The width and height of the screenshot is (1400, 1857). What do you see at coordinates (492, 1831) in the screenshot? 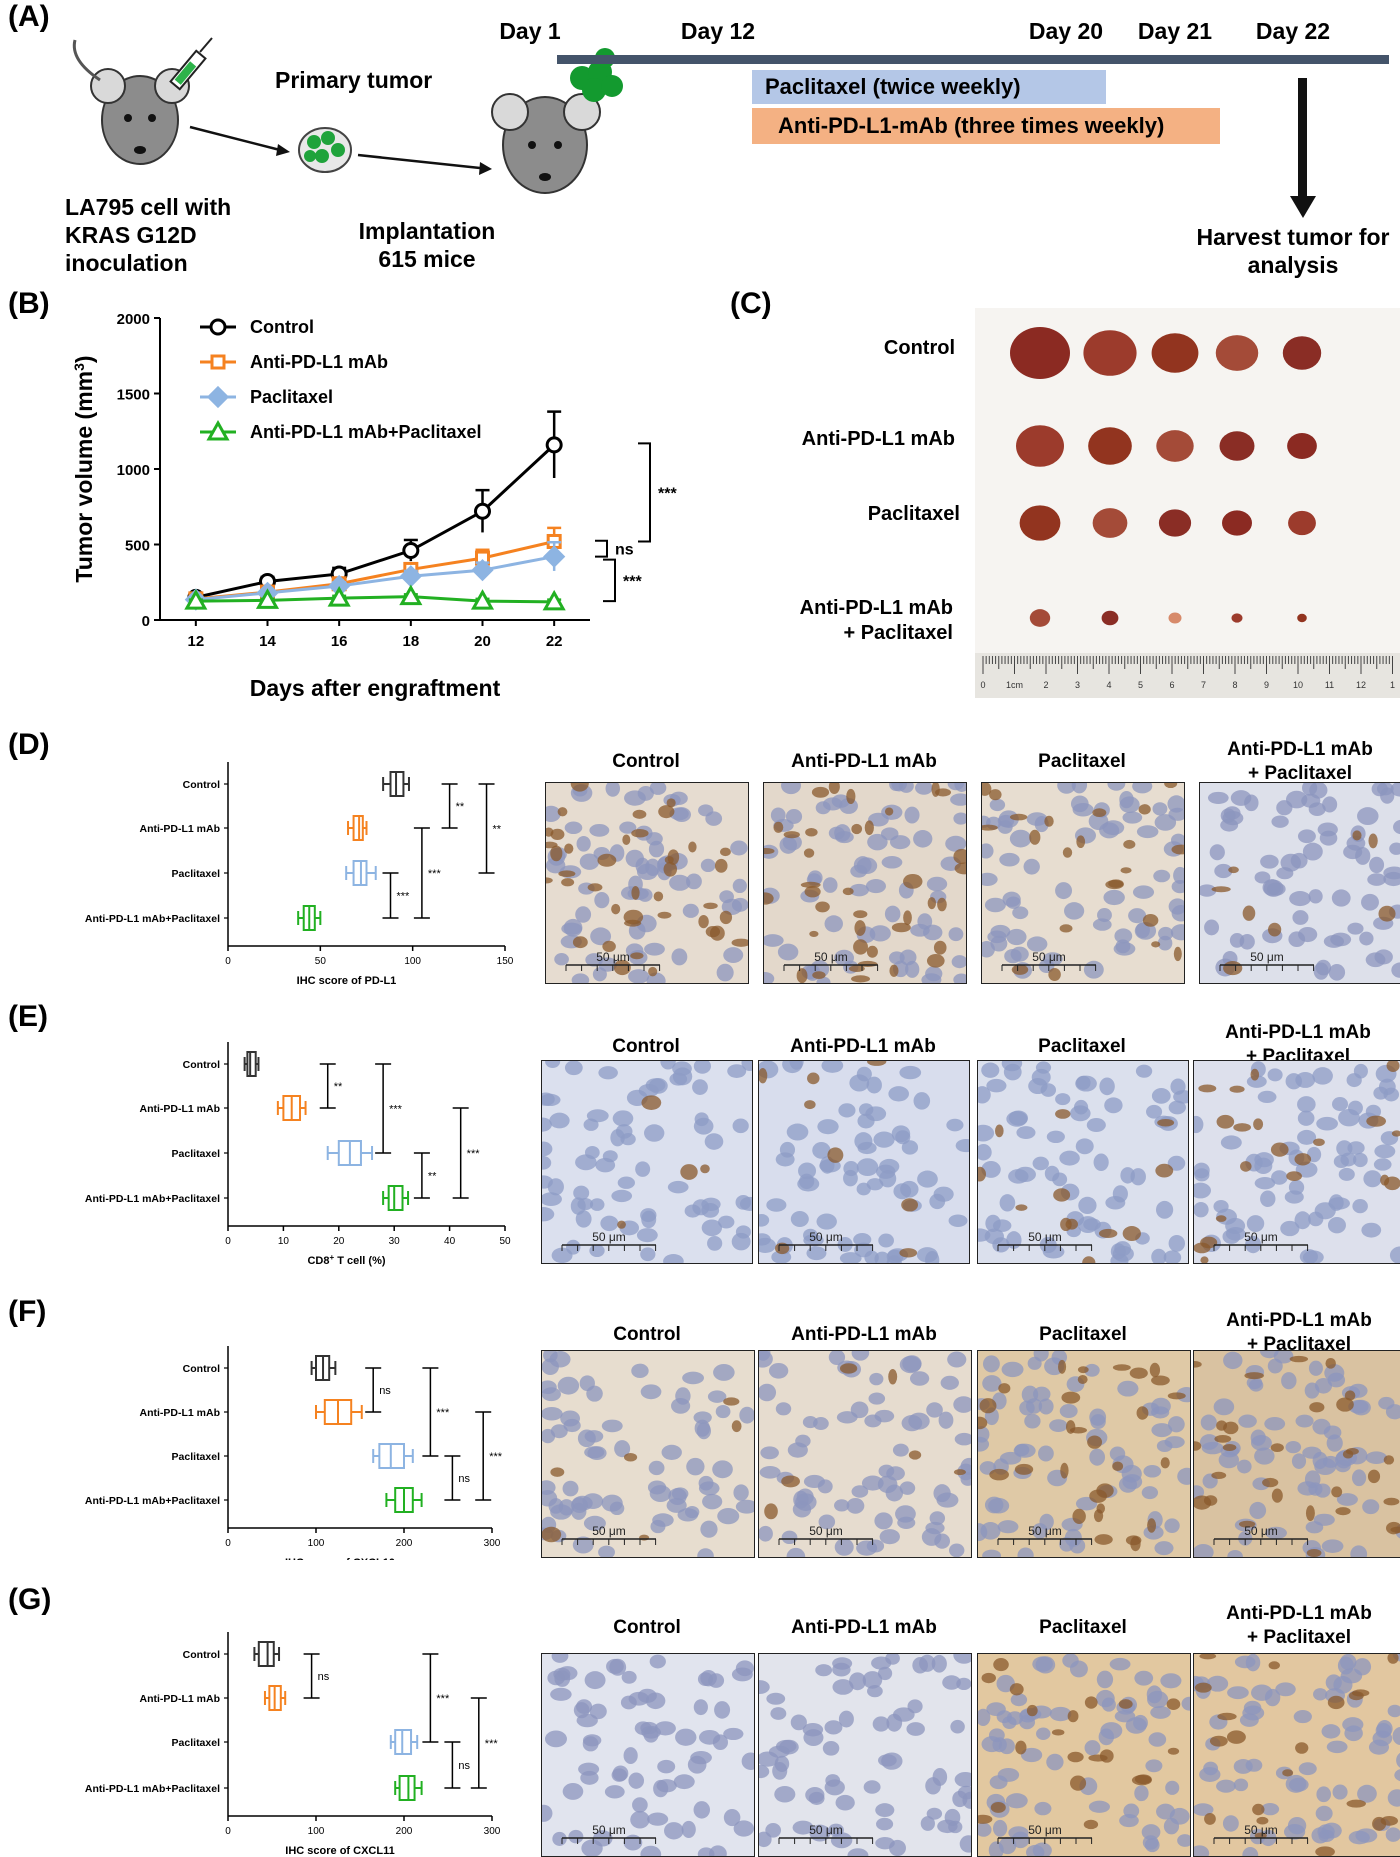
I see `x-tick-label: 300` at bounding box center [492, 1831].